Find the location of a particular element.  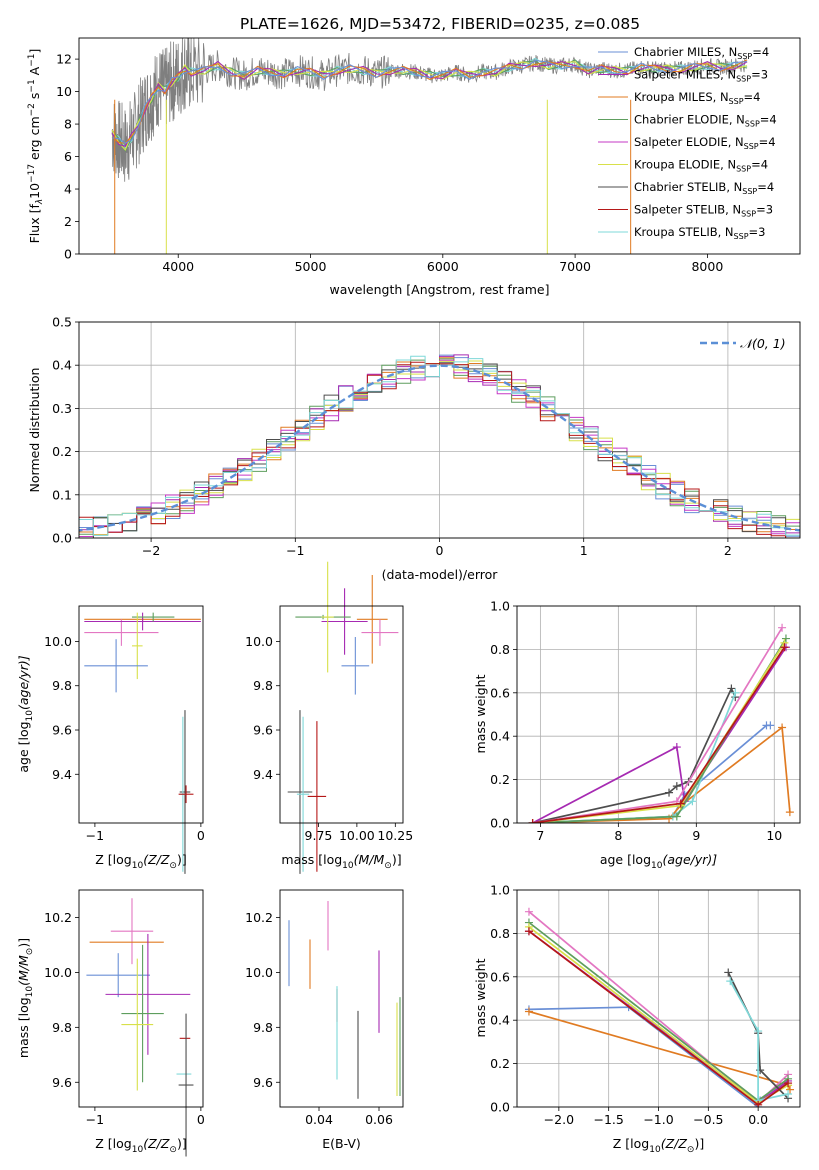

legend-label: Salpeter ELODIE, N is located at coordinates (689, 142).